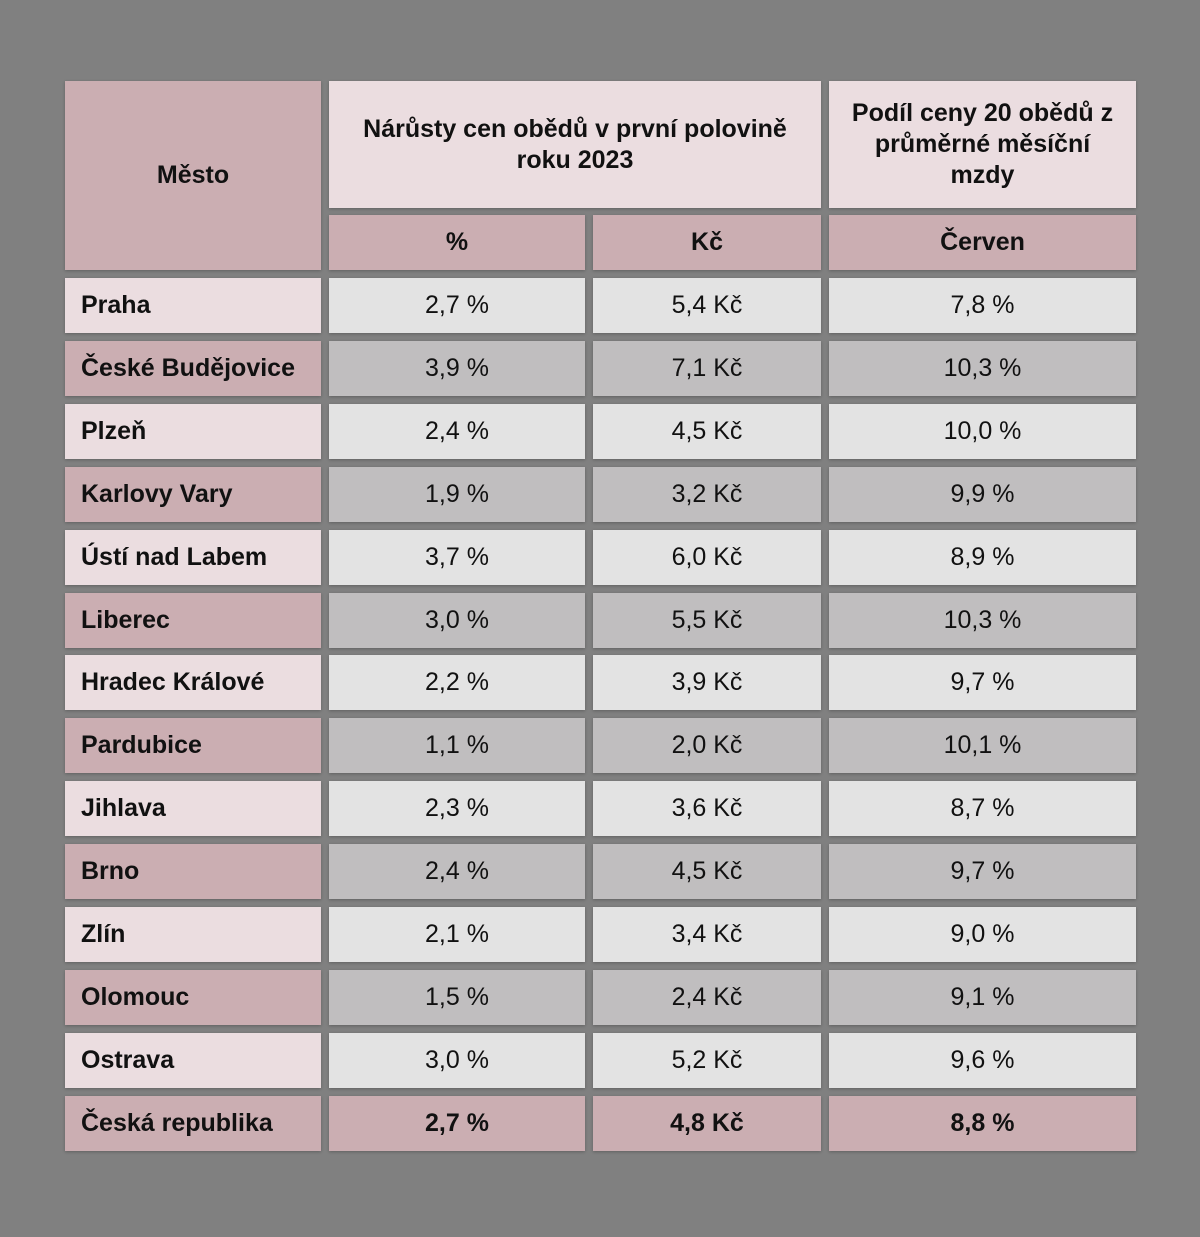 The height and width of the screenshot is (1237, 1200). I want to click on row-percent: 3,9 %, so click(457, 368).